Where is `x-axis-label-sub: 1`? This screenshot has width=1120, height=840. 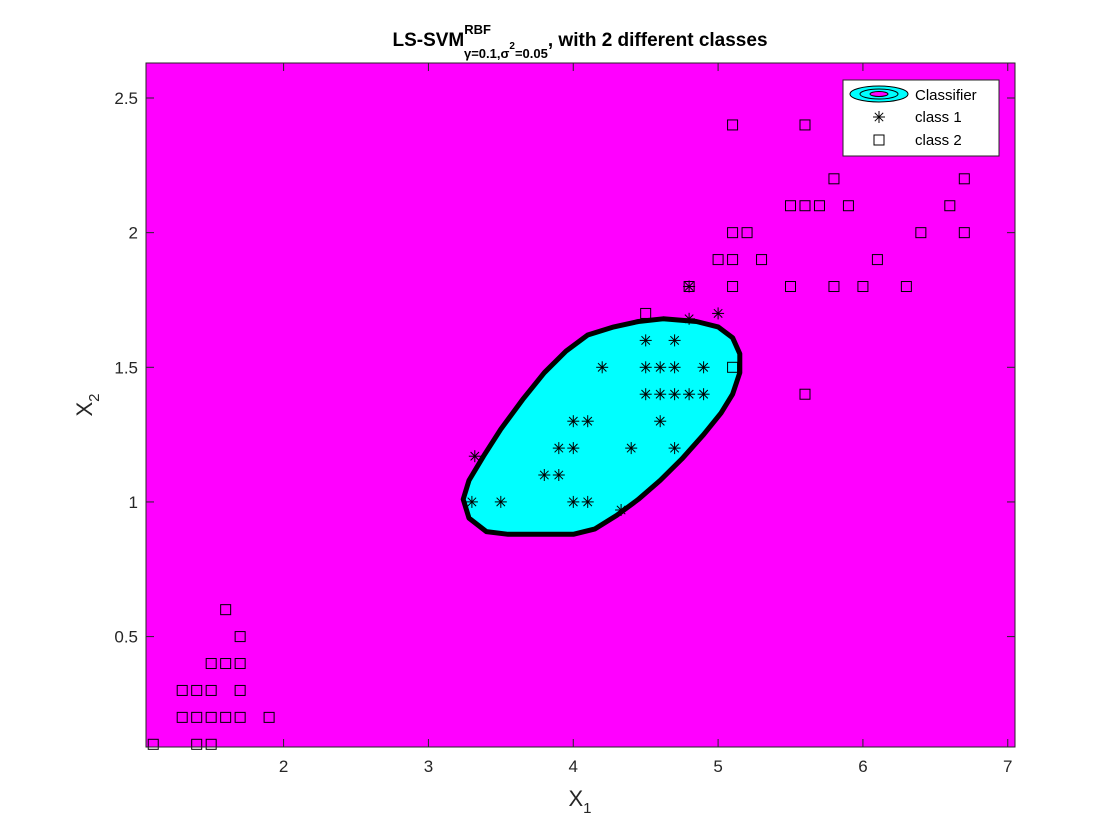
x-axis-label-sub: 1 is located at coordinates (587, 808).